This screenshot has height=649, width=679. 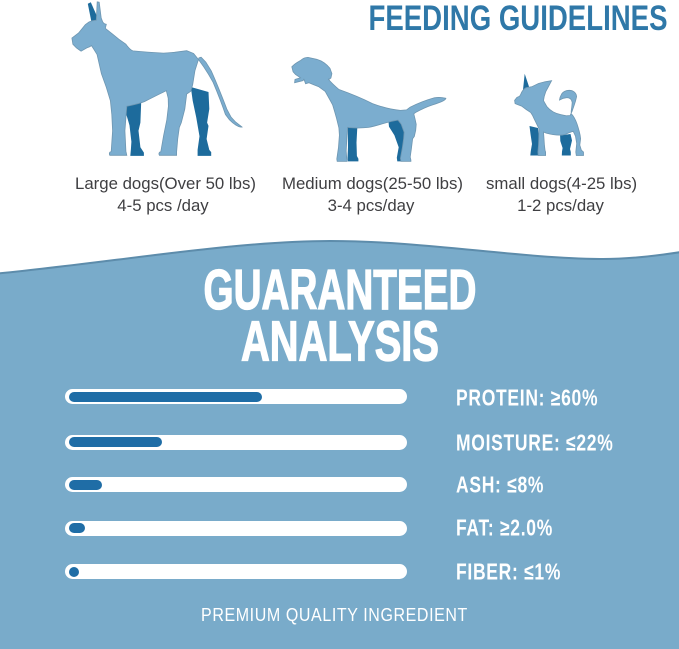 What do you see at coordinates (339, 290) in the screenshot?
I see `svg-text: GUARANTEED` at bounding box center [339, 290].